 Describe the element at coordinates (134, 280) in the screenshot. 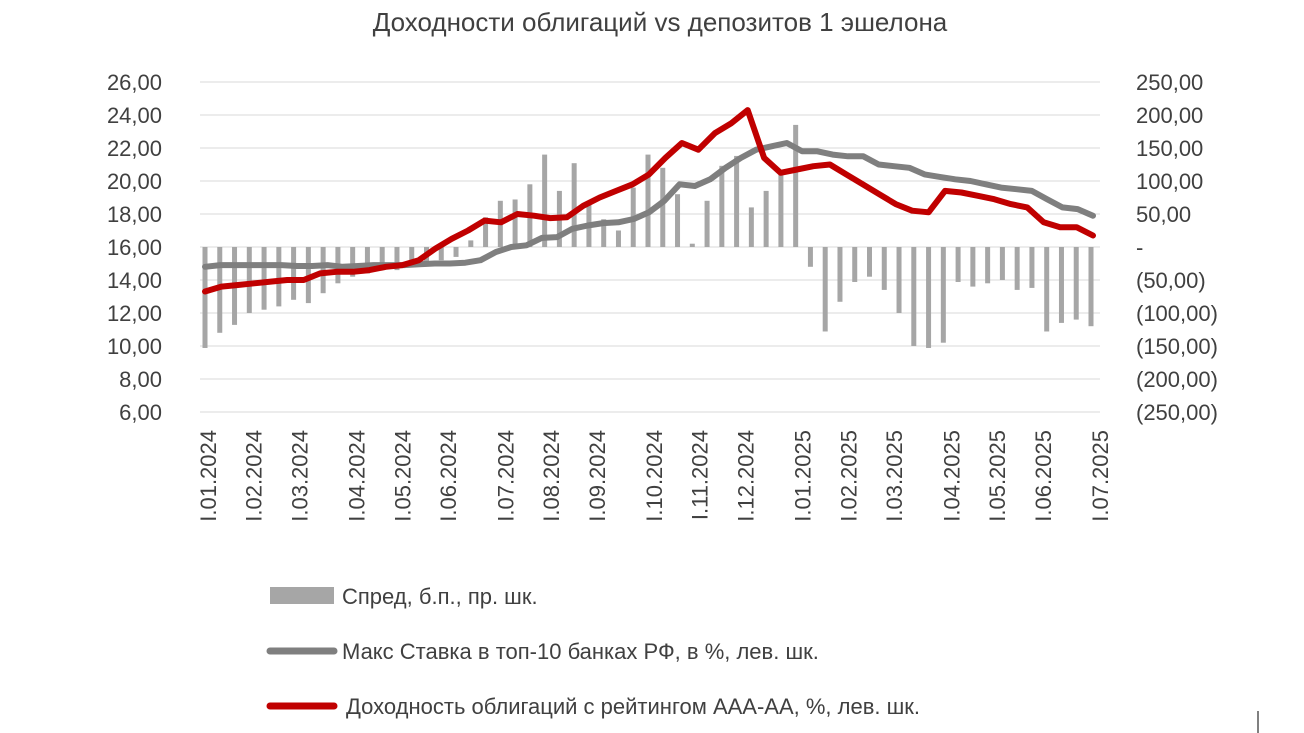

I see `y-left-tick-label: 14,00` at that location.